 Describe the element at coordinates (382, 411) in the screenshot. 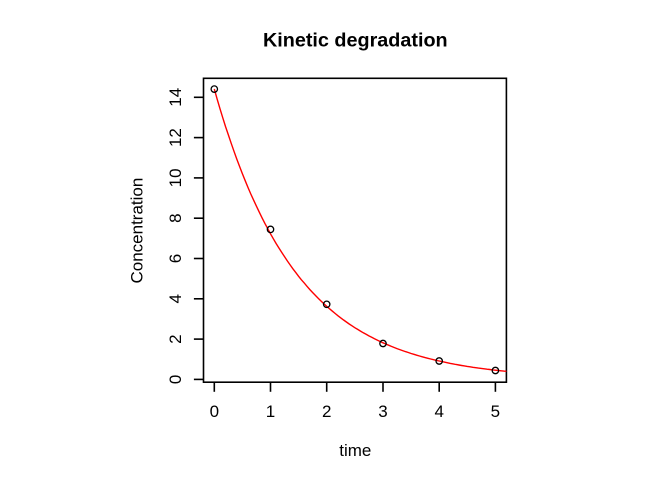

I see `svg-text: 3` at that location.